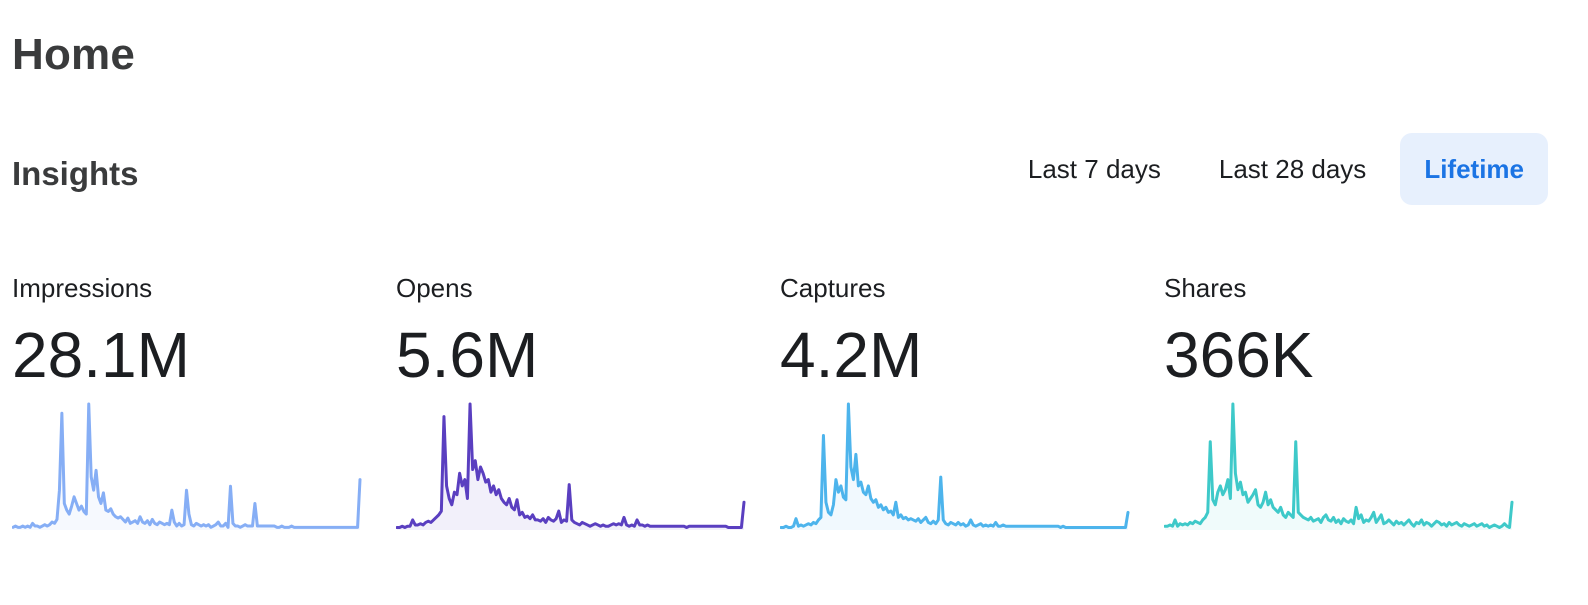 Image resolution: width=1588 pixels, height=605 pixels. I want to click on metric-captures: Captures 4.2M, so click(972, 404).